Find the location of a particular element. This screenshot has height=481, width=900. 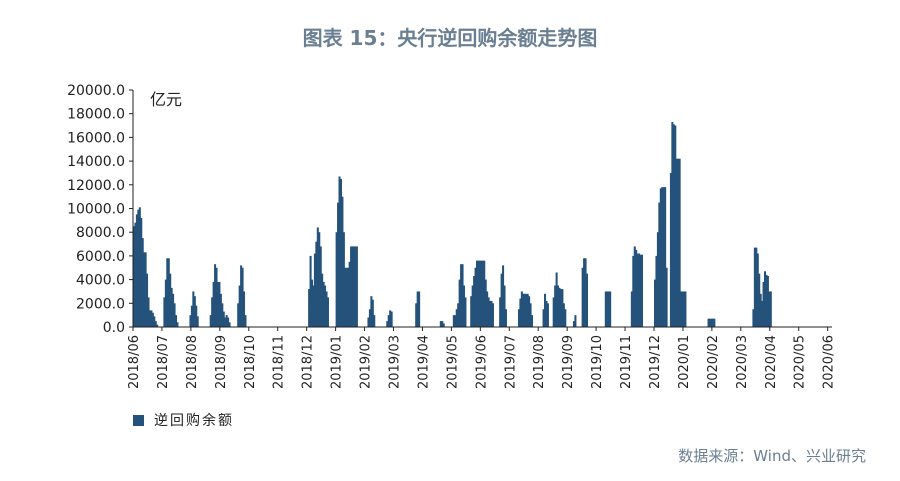

legend-label: 逆回购余额 is located at coordinates (194, 421).